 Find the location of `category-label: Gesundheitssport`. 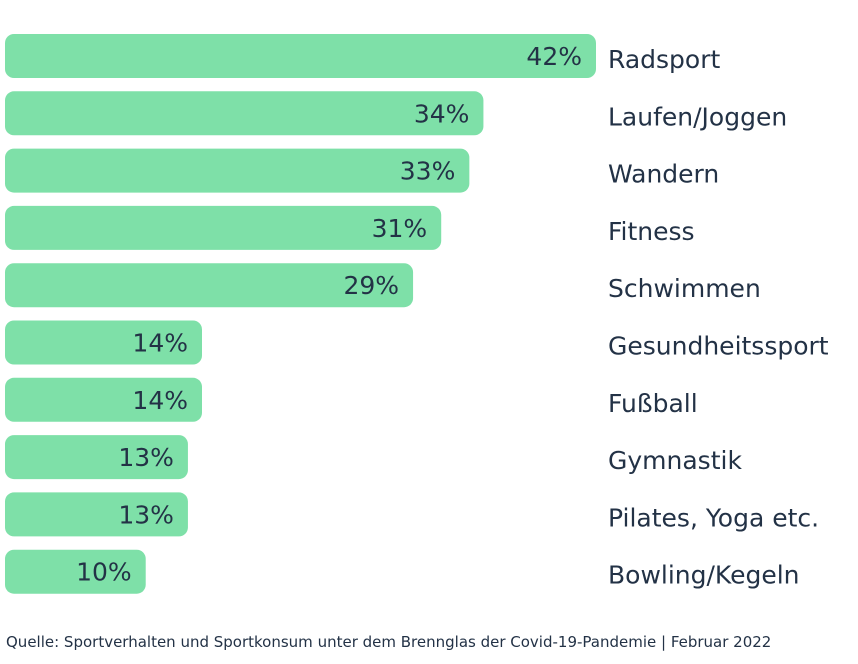

category-label: Gesundheitssport is located at coordinates (718, 346).